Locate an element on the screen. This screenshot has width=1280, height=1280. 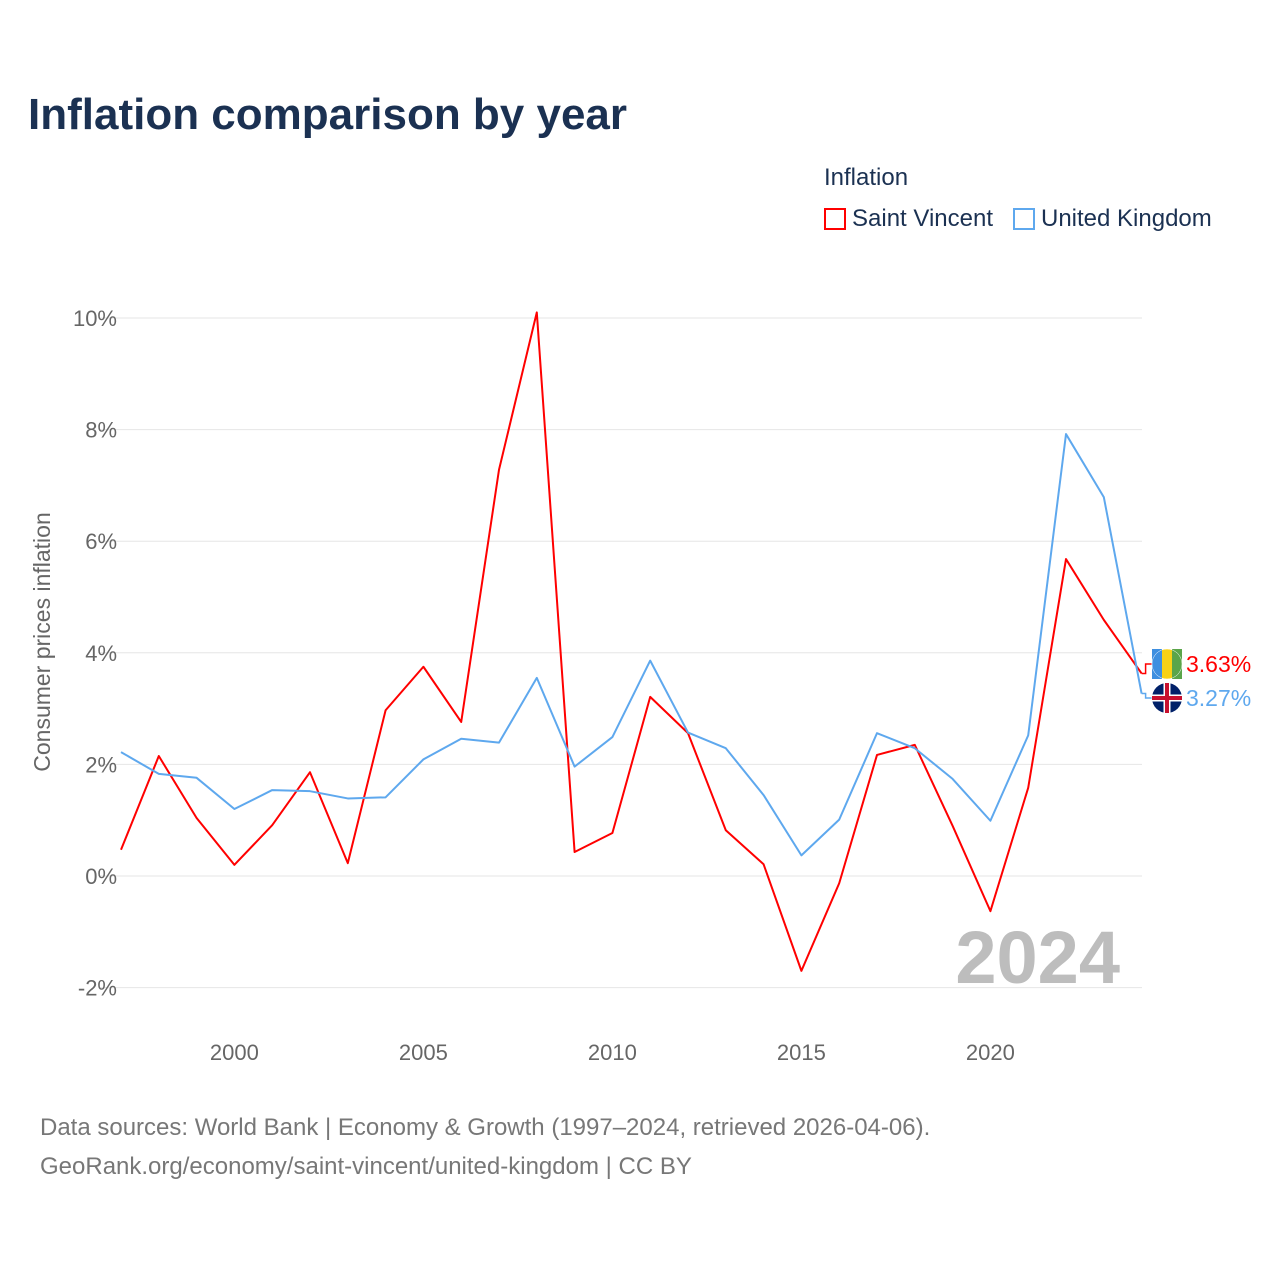
x-tick-label: 2005 is located at coordinates (423, 1052).